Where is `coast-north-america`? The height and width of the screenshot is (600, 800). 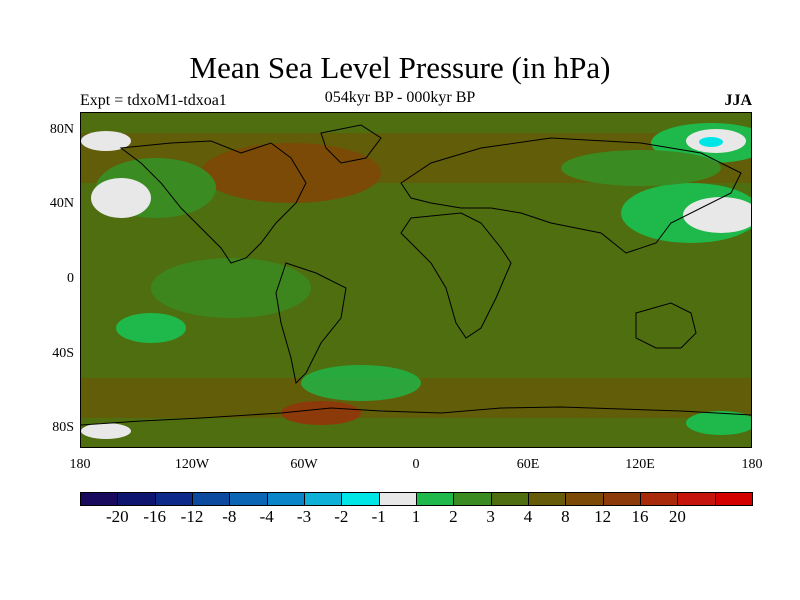 coast-north-america is located at coordinates (213, 202).